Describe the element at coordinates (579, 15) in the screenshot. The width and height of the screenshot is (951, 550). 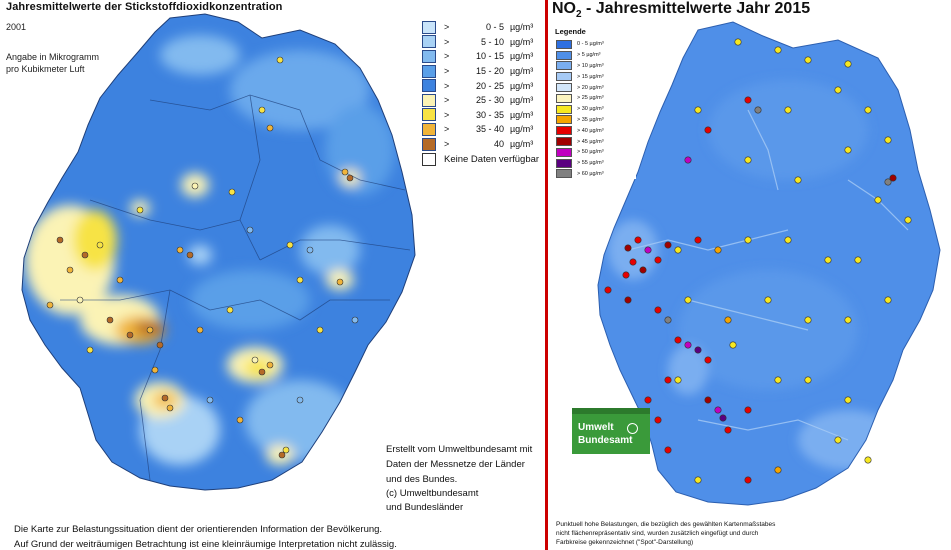
I see `title-subscript: 2` at that location.